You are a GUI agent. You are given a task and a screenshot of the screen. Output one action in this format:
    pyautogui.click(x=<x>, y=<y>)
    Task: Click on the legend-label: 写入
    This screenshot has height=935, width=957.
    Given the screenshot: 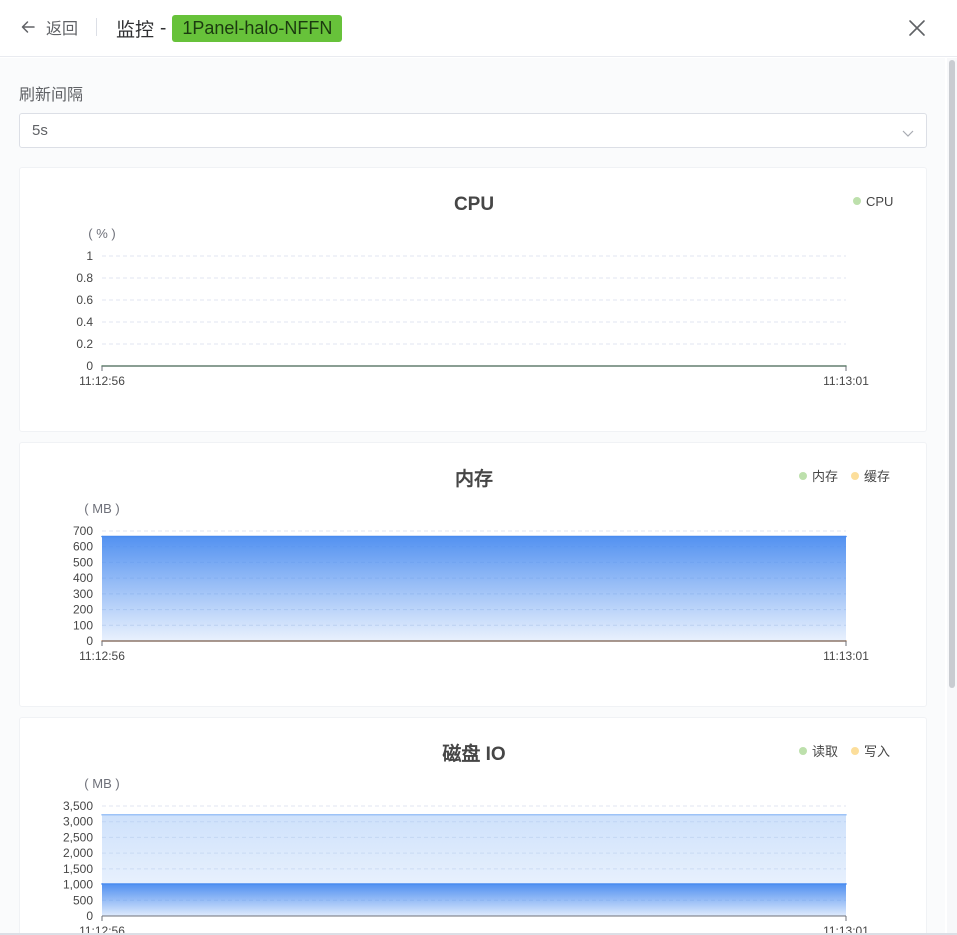 What is the action you would take?
    pyautogui.click(x=877, y=751)
    